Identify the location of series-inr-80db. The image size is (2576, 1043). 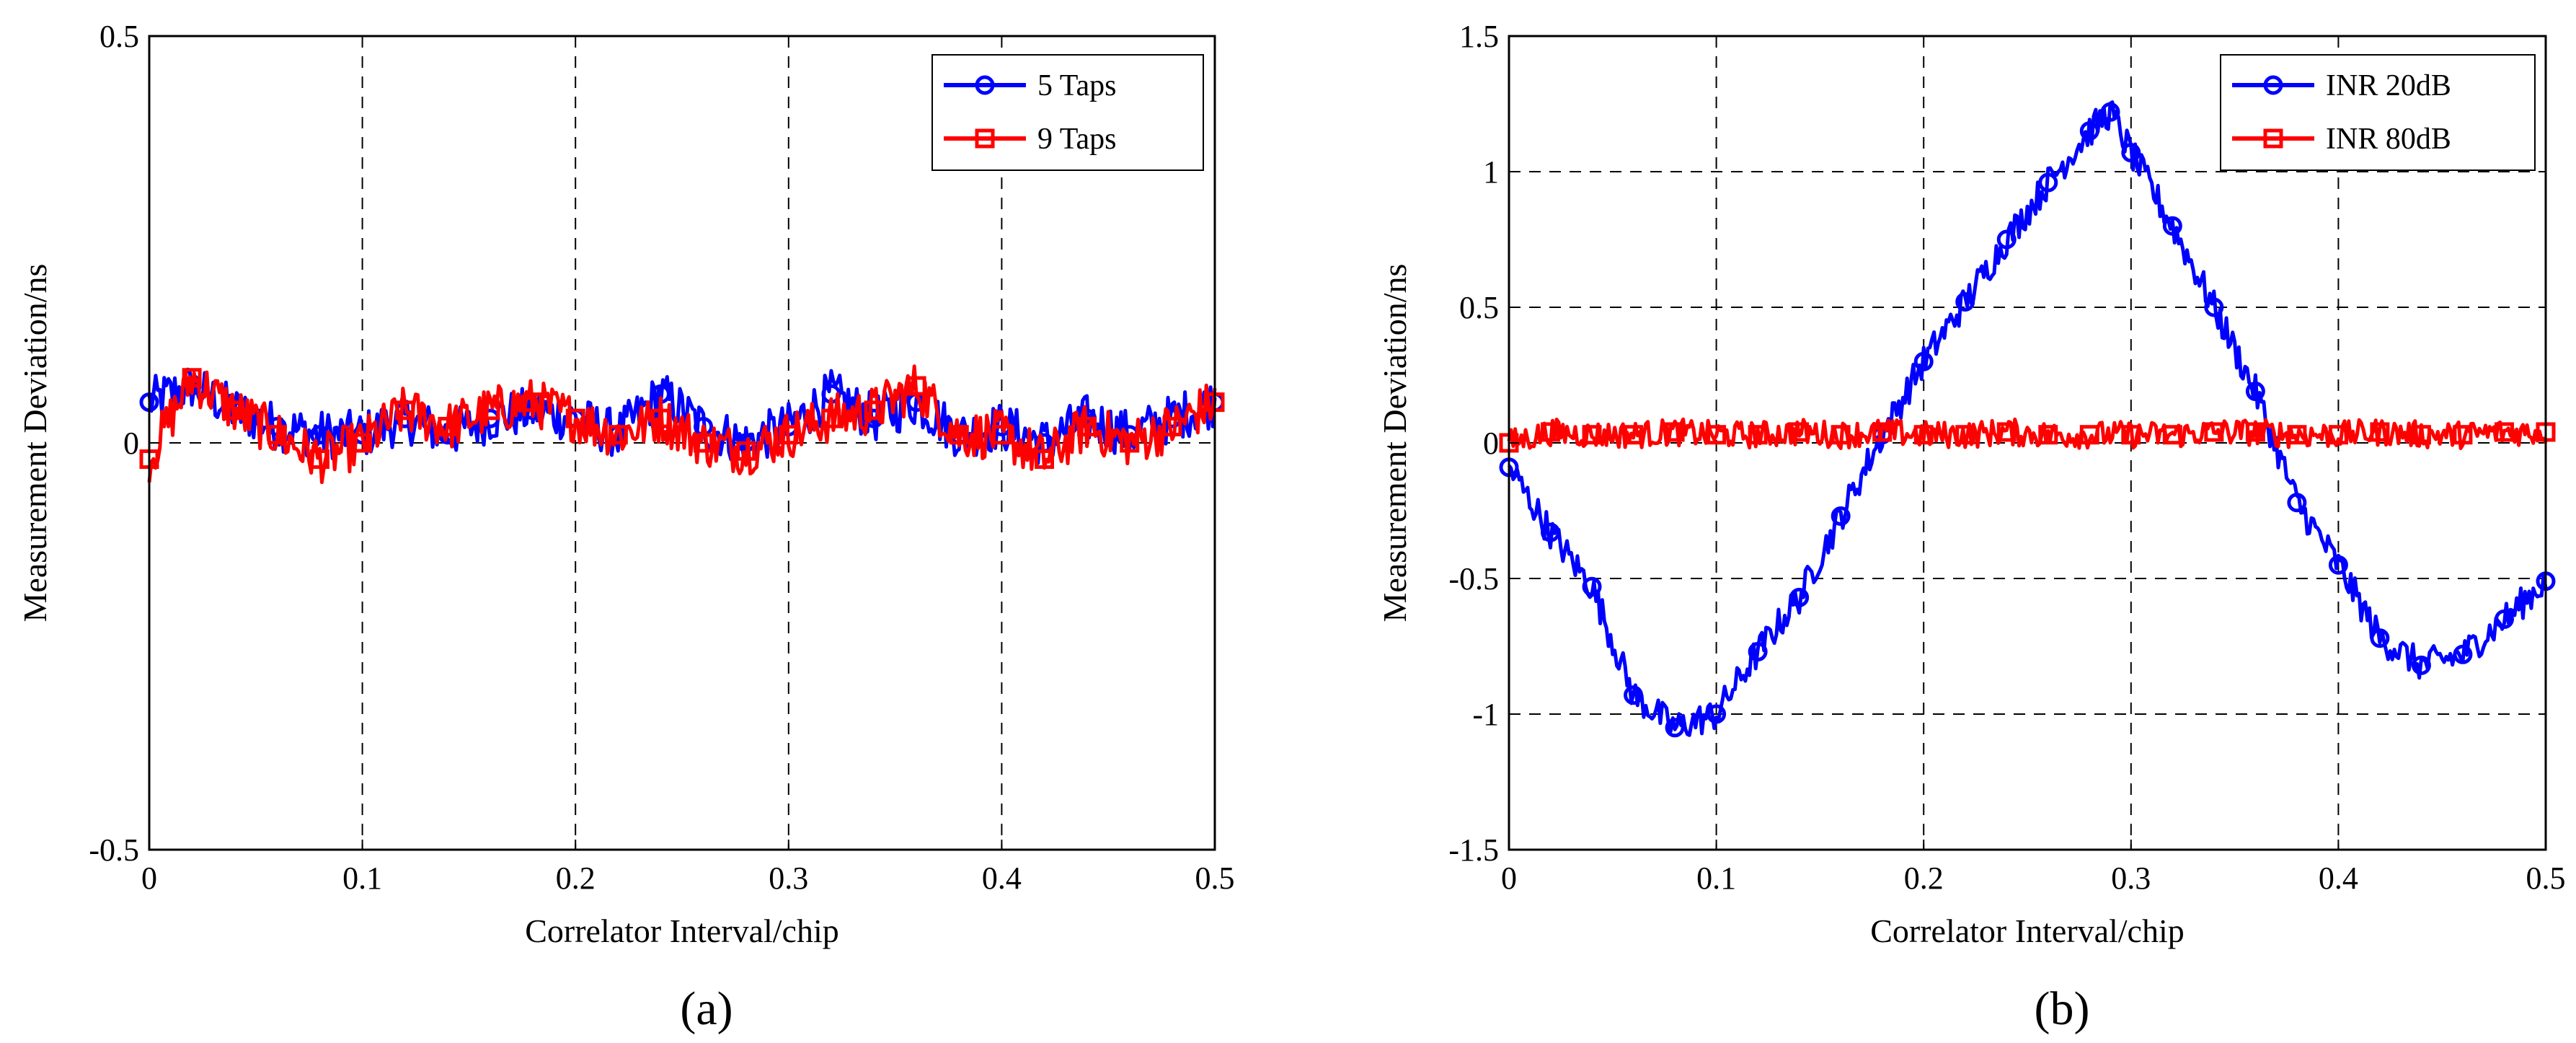
(2027, 435).